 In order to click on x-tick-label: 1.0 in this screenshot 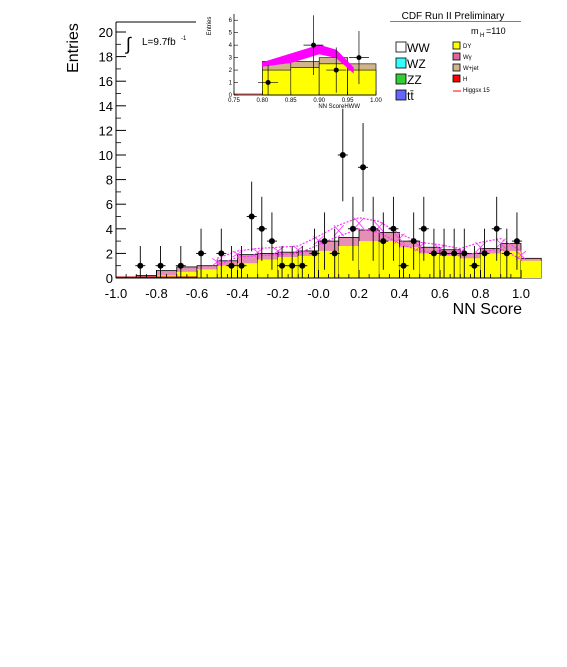, I will do `click(521, 293)`.